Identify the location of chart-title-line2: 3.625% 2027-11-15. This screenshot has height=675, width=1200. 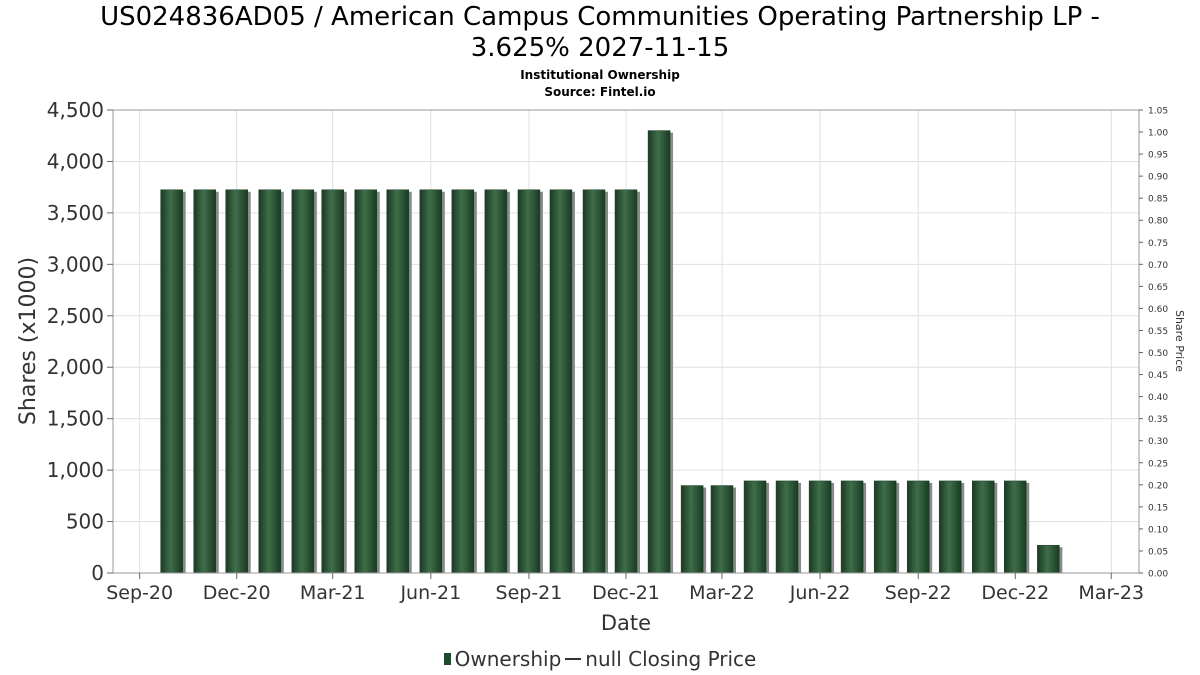
(600, 48).